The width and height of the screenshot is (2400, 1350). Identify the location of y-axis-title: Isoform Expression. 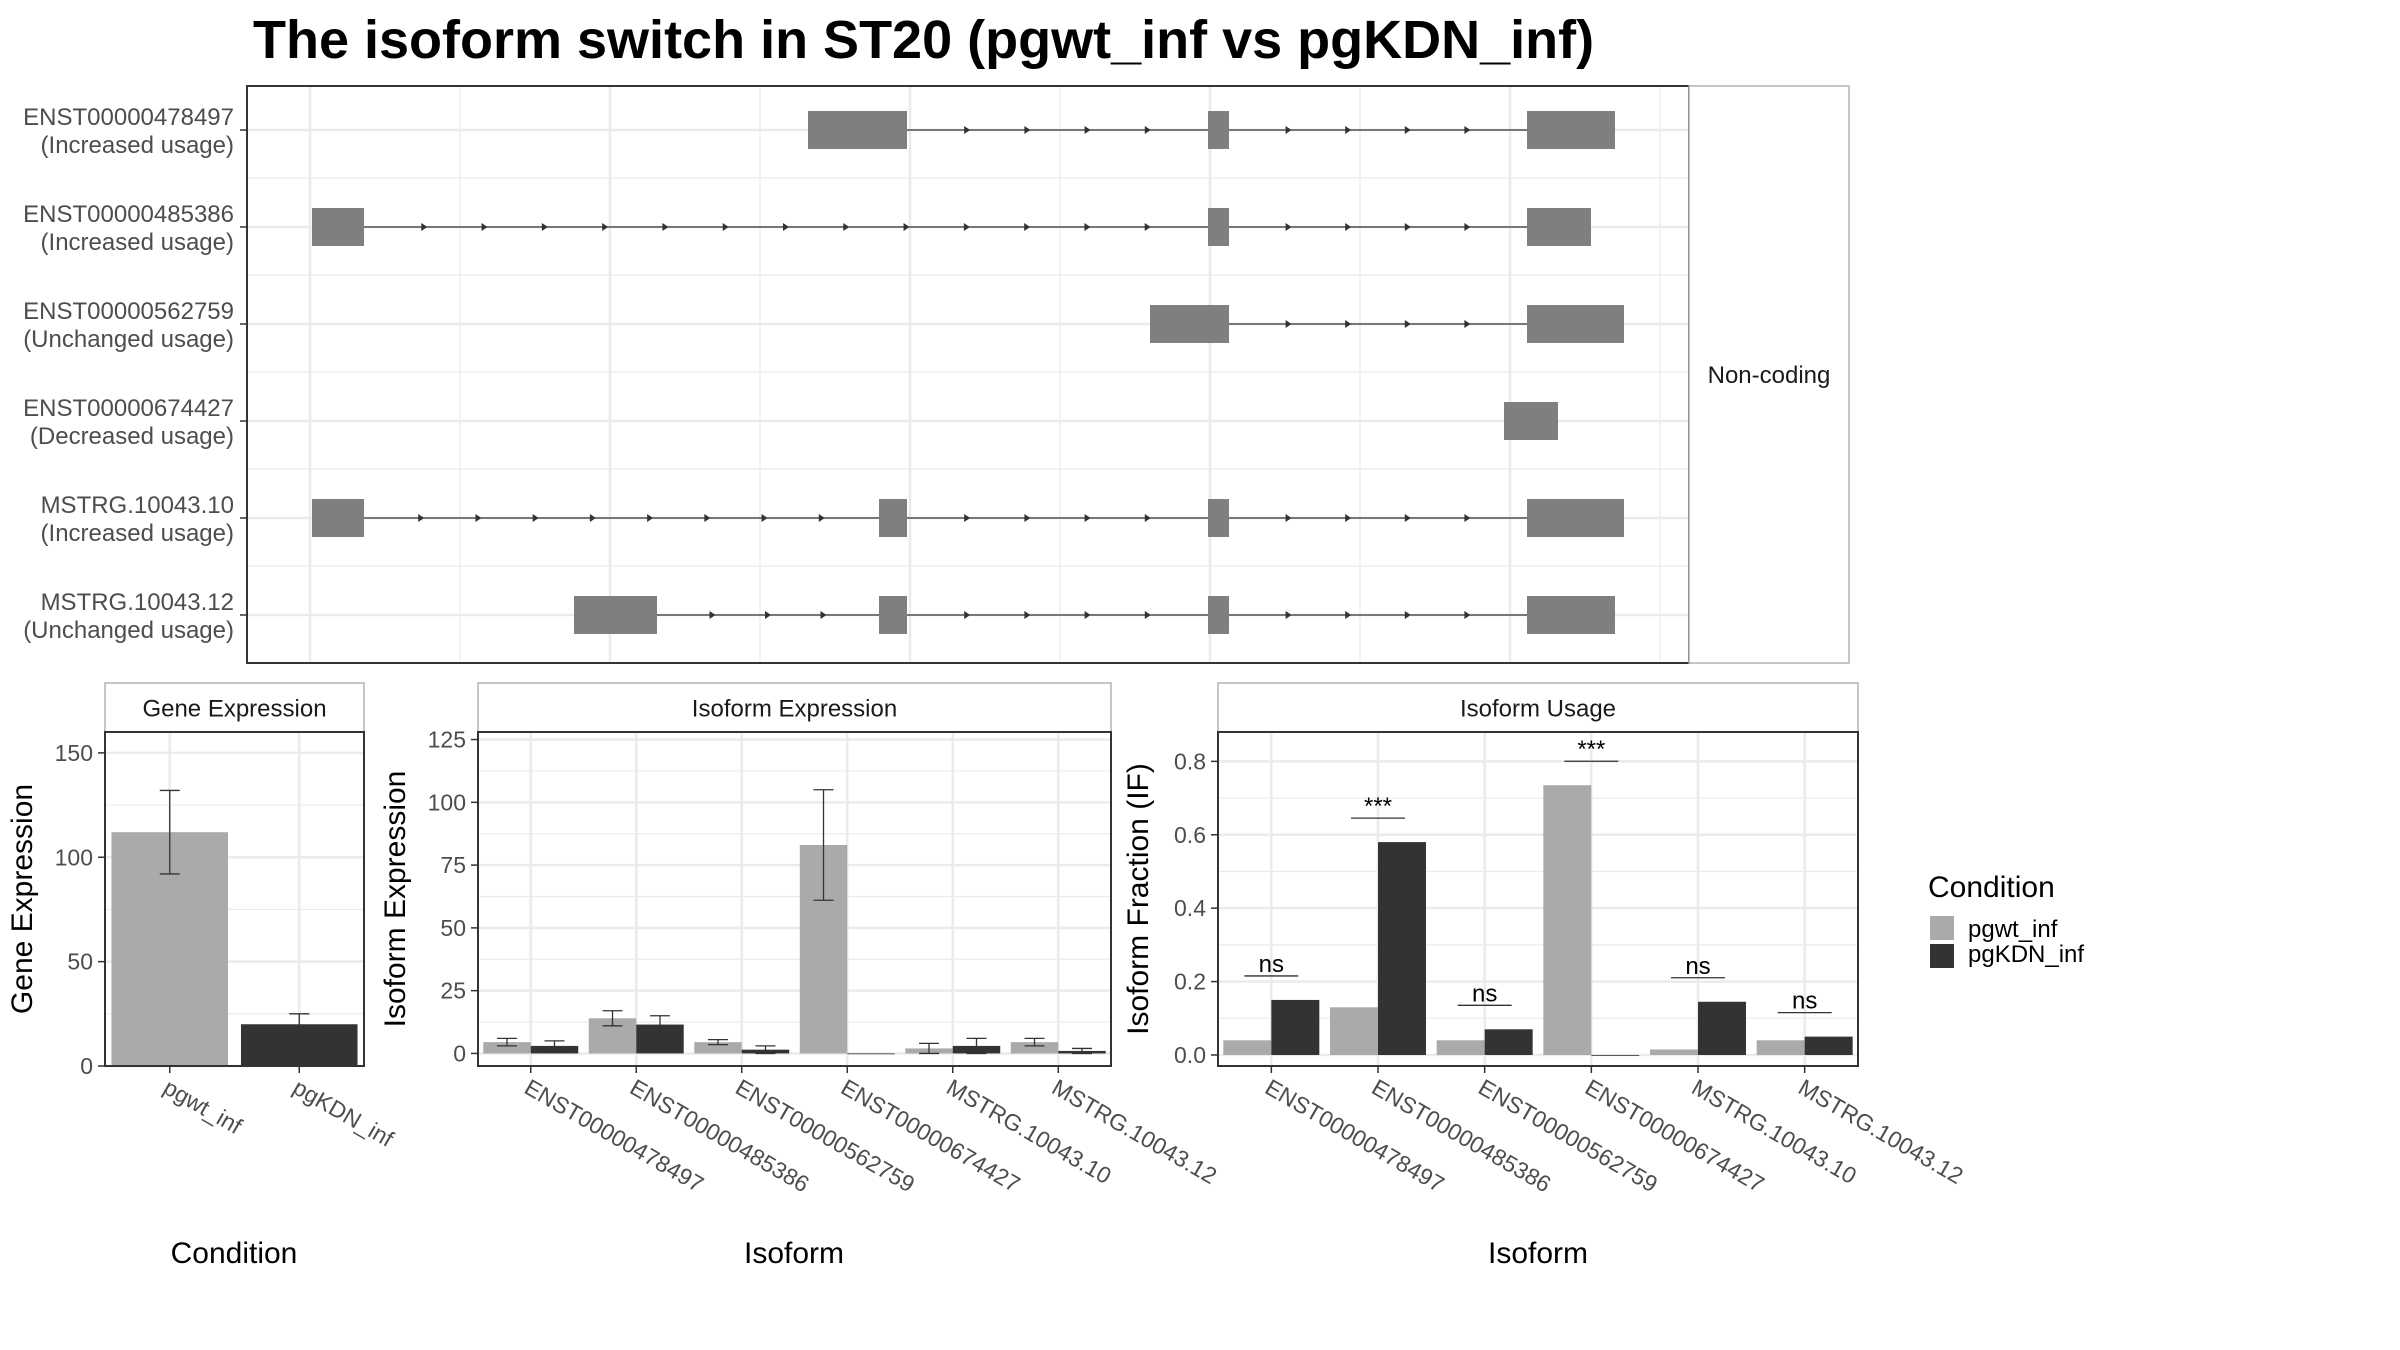
(395, 899).